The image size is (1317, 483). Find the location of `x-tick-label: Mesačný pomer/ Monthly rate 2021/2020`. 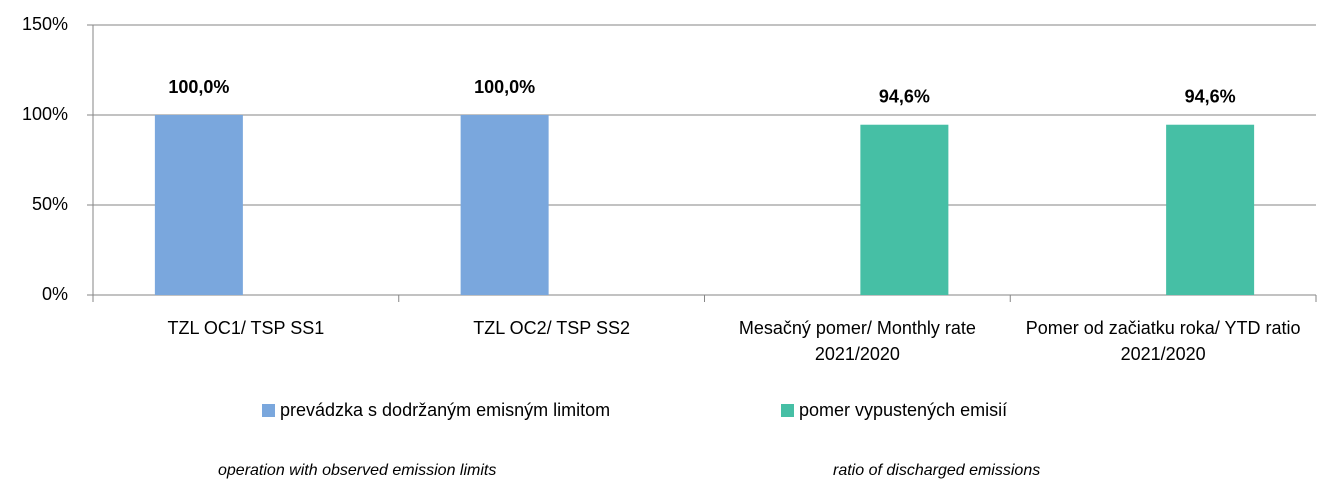

x-tick-label: Mesačný pomer/ Monthly rate 2021/2020 is located at coordinates (857, 341).